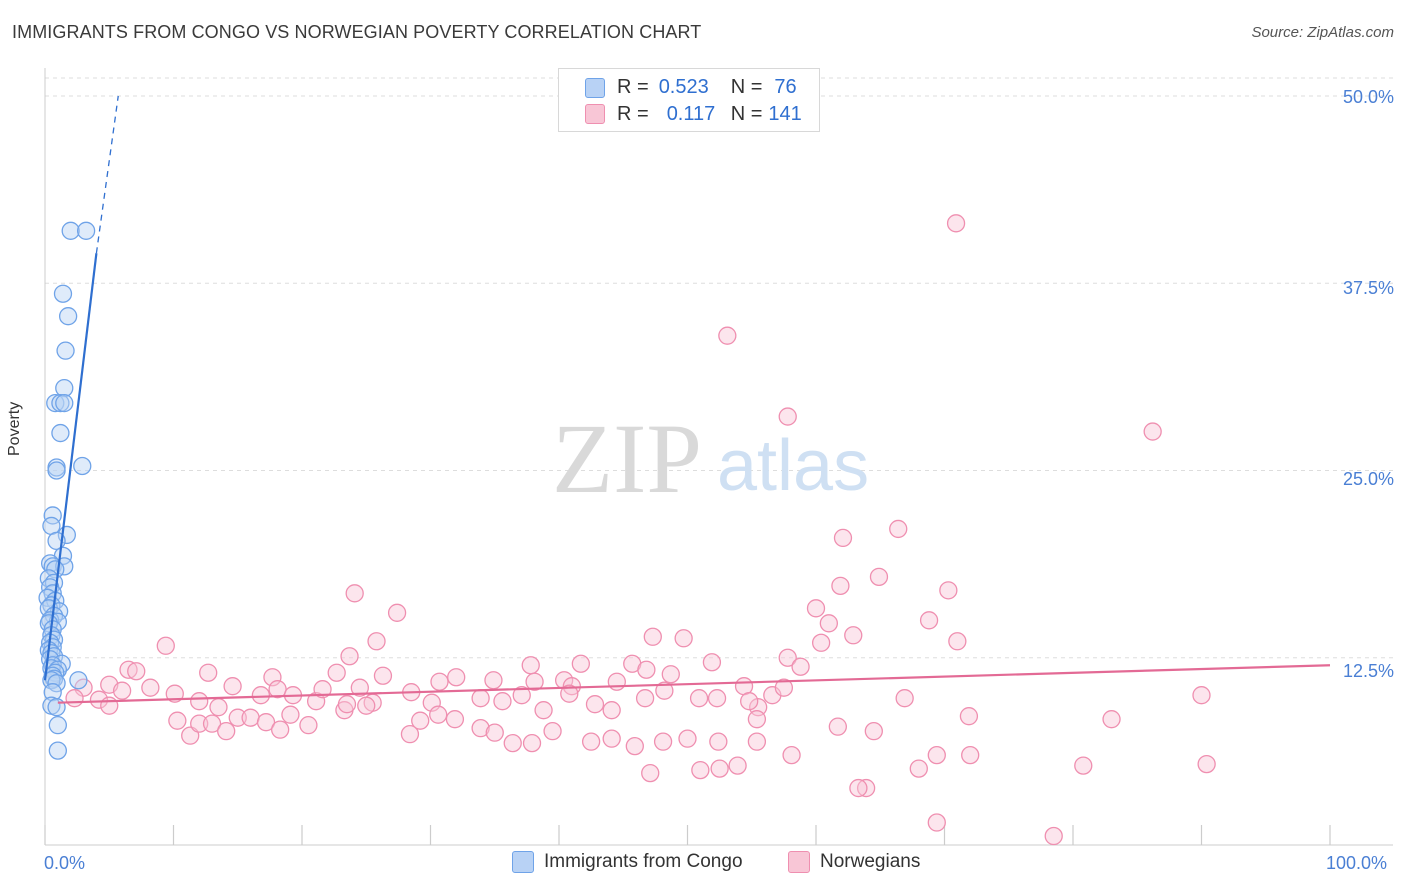 Image resolution: width=1406 pixels, height=892 pixels. I want to click on y-tick-label: 50.0%, so click(1368, 97).